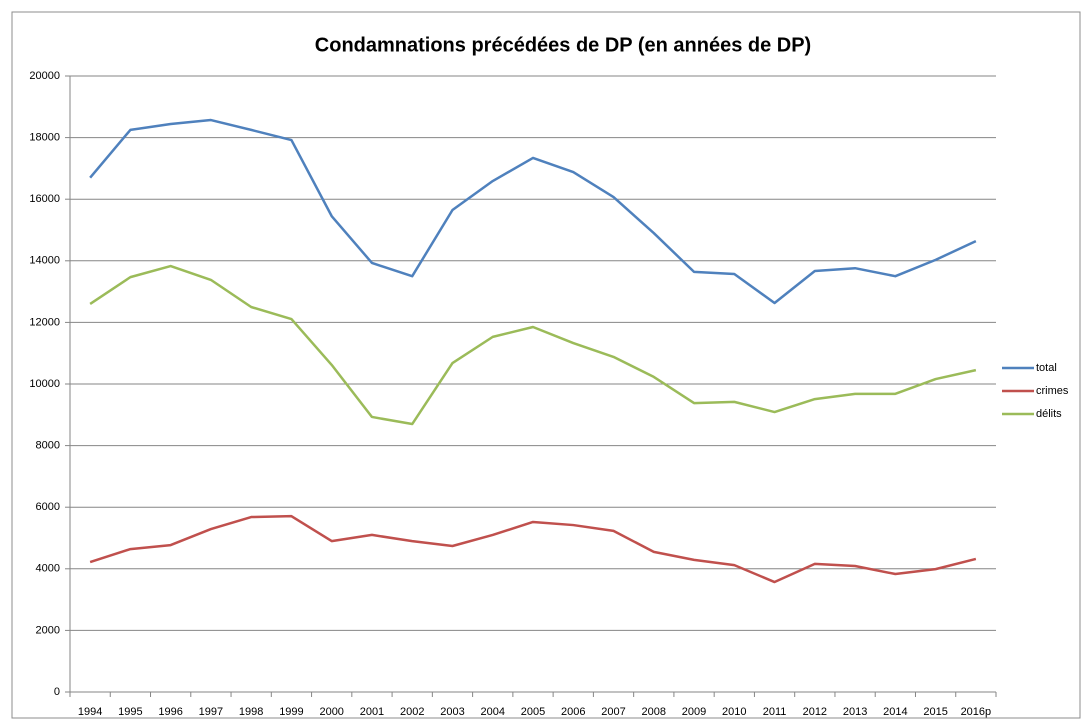  Describe the element at coordinates (775, 712) in the screenshot. I see `x-tick-label: 2011` at that location.